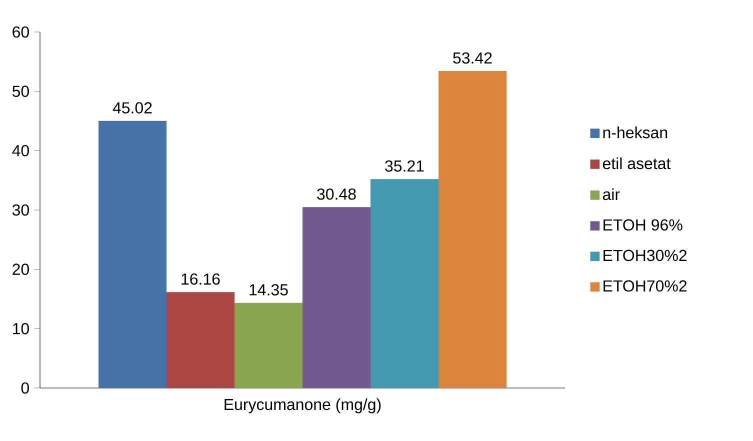  I want to click on y-tick-label: 20, so click(20, 269).